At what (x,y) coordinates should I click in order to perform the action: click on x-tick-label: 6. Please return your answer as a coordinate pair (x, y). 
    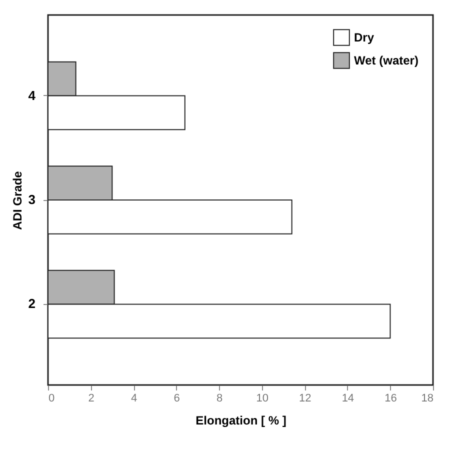
    Looking at the image, I should click on (177, 398).